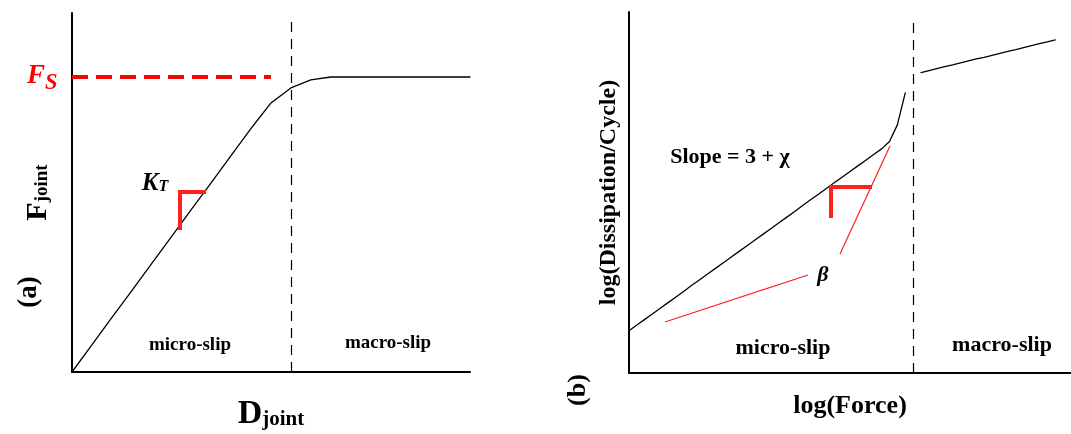 Image resolution: width=1071 pixels, height=434 pixels. What do you see at coordinates (155, 181) in the screenshot?
I see `annotation: KT` at bounding box center [155, 181].